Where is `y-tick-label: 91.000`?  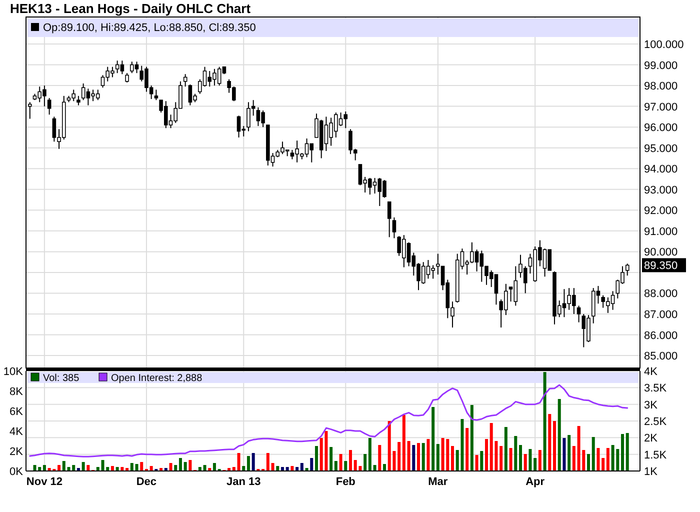
y-tick-label: 91.000 is located at coordinates (661, 232).